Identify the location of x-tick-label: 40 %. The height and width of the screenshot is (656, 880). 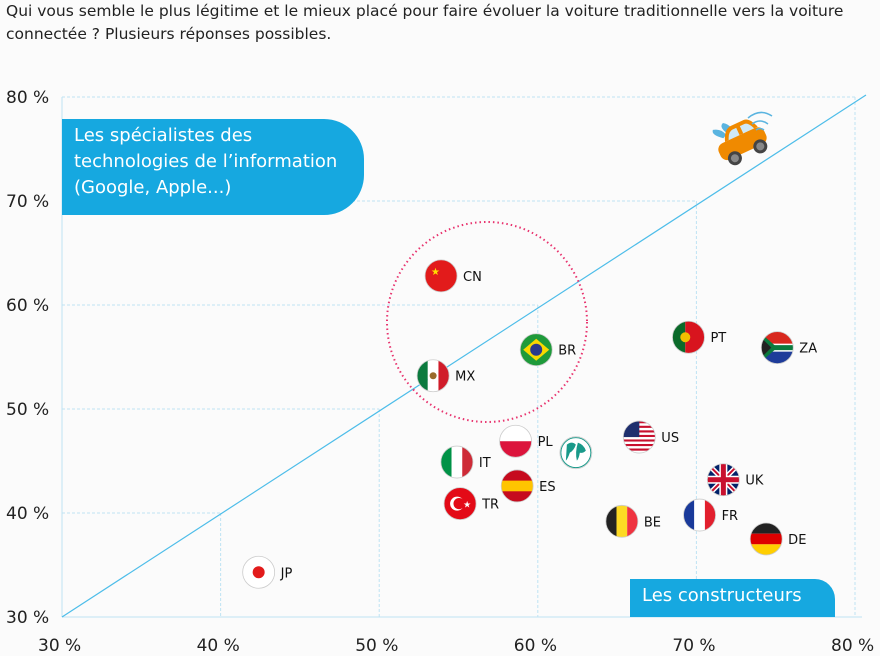
(218, 646).